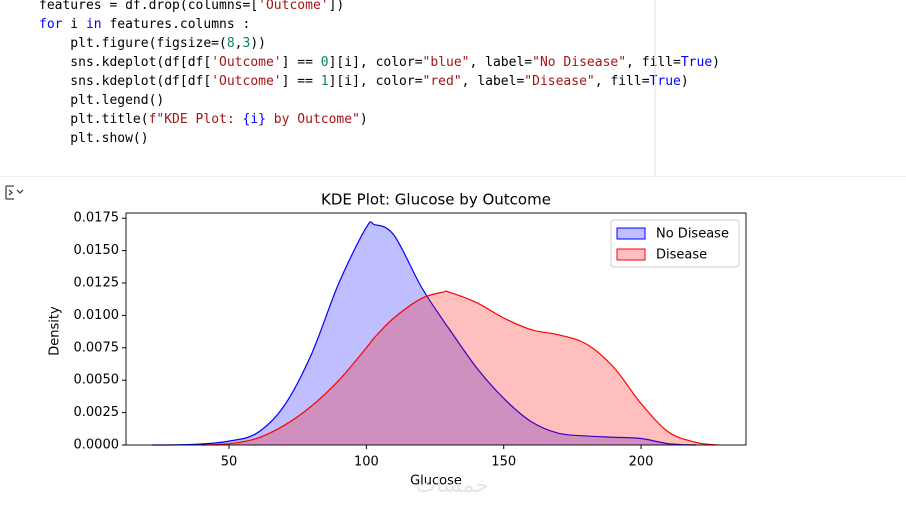 This screenshot has width=906, height=506. What do you see at coordinates (229, 462) in the screenshot?
I see `x-tick-label: 50` at bounding box center [229, 462].